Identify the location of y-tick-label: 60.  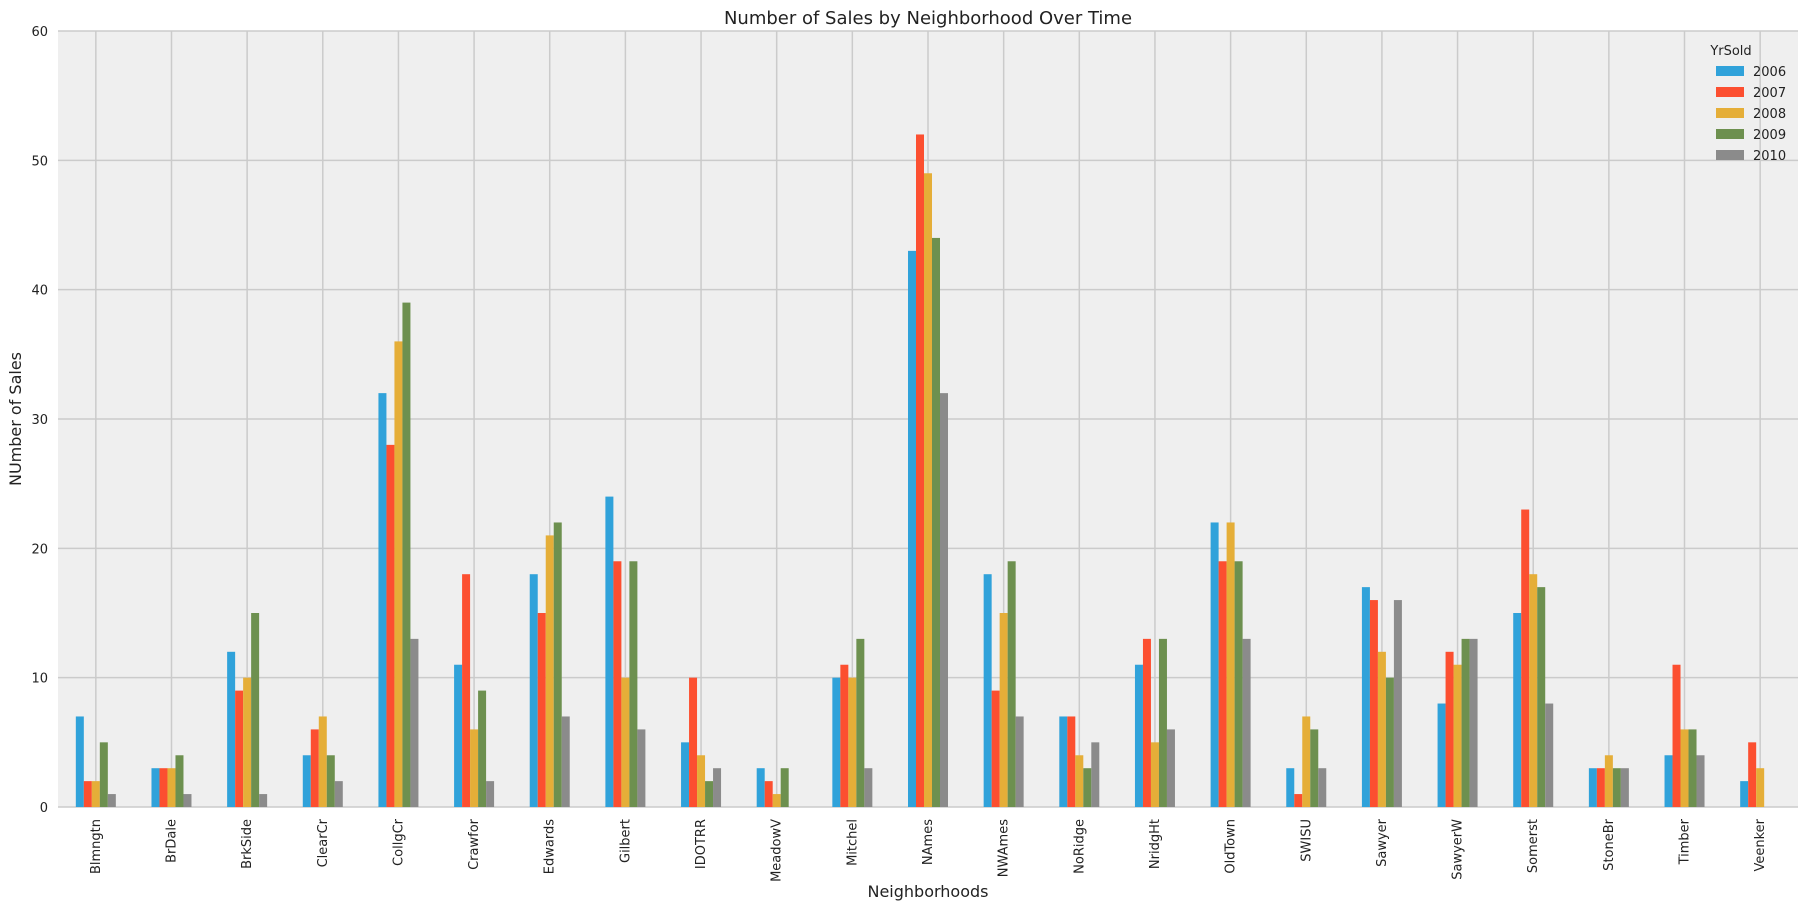
(39, 32).